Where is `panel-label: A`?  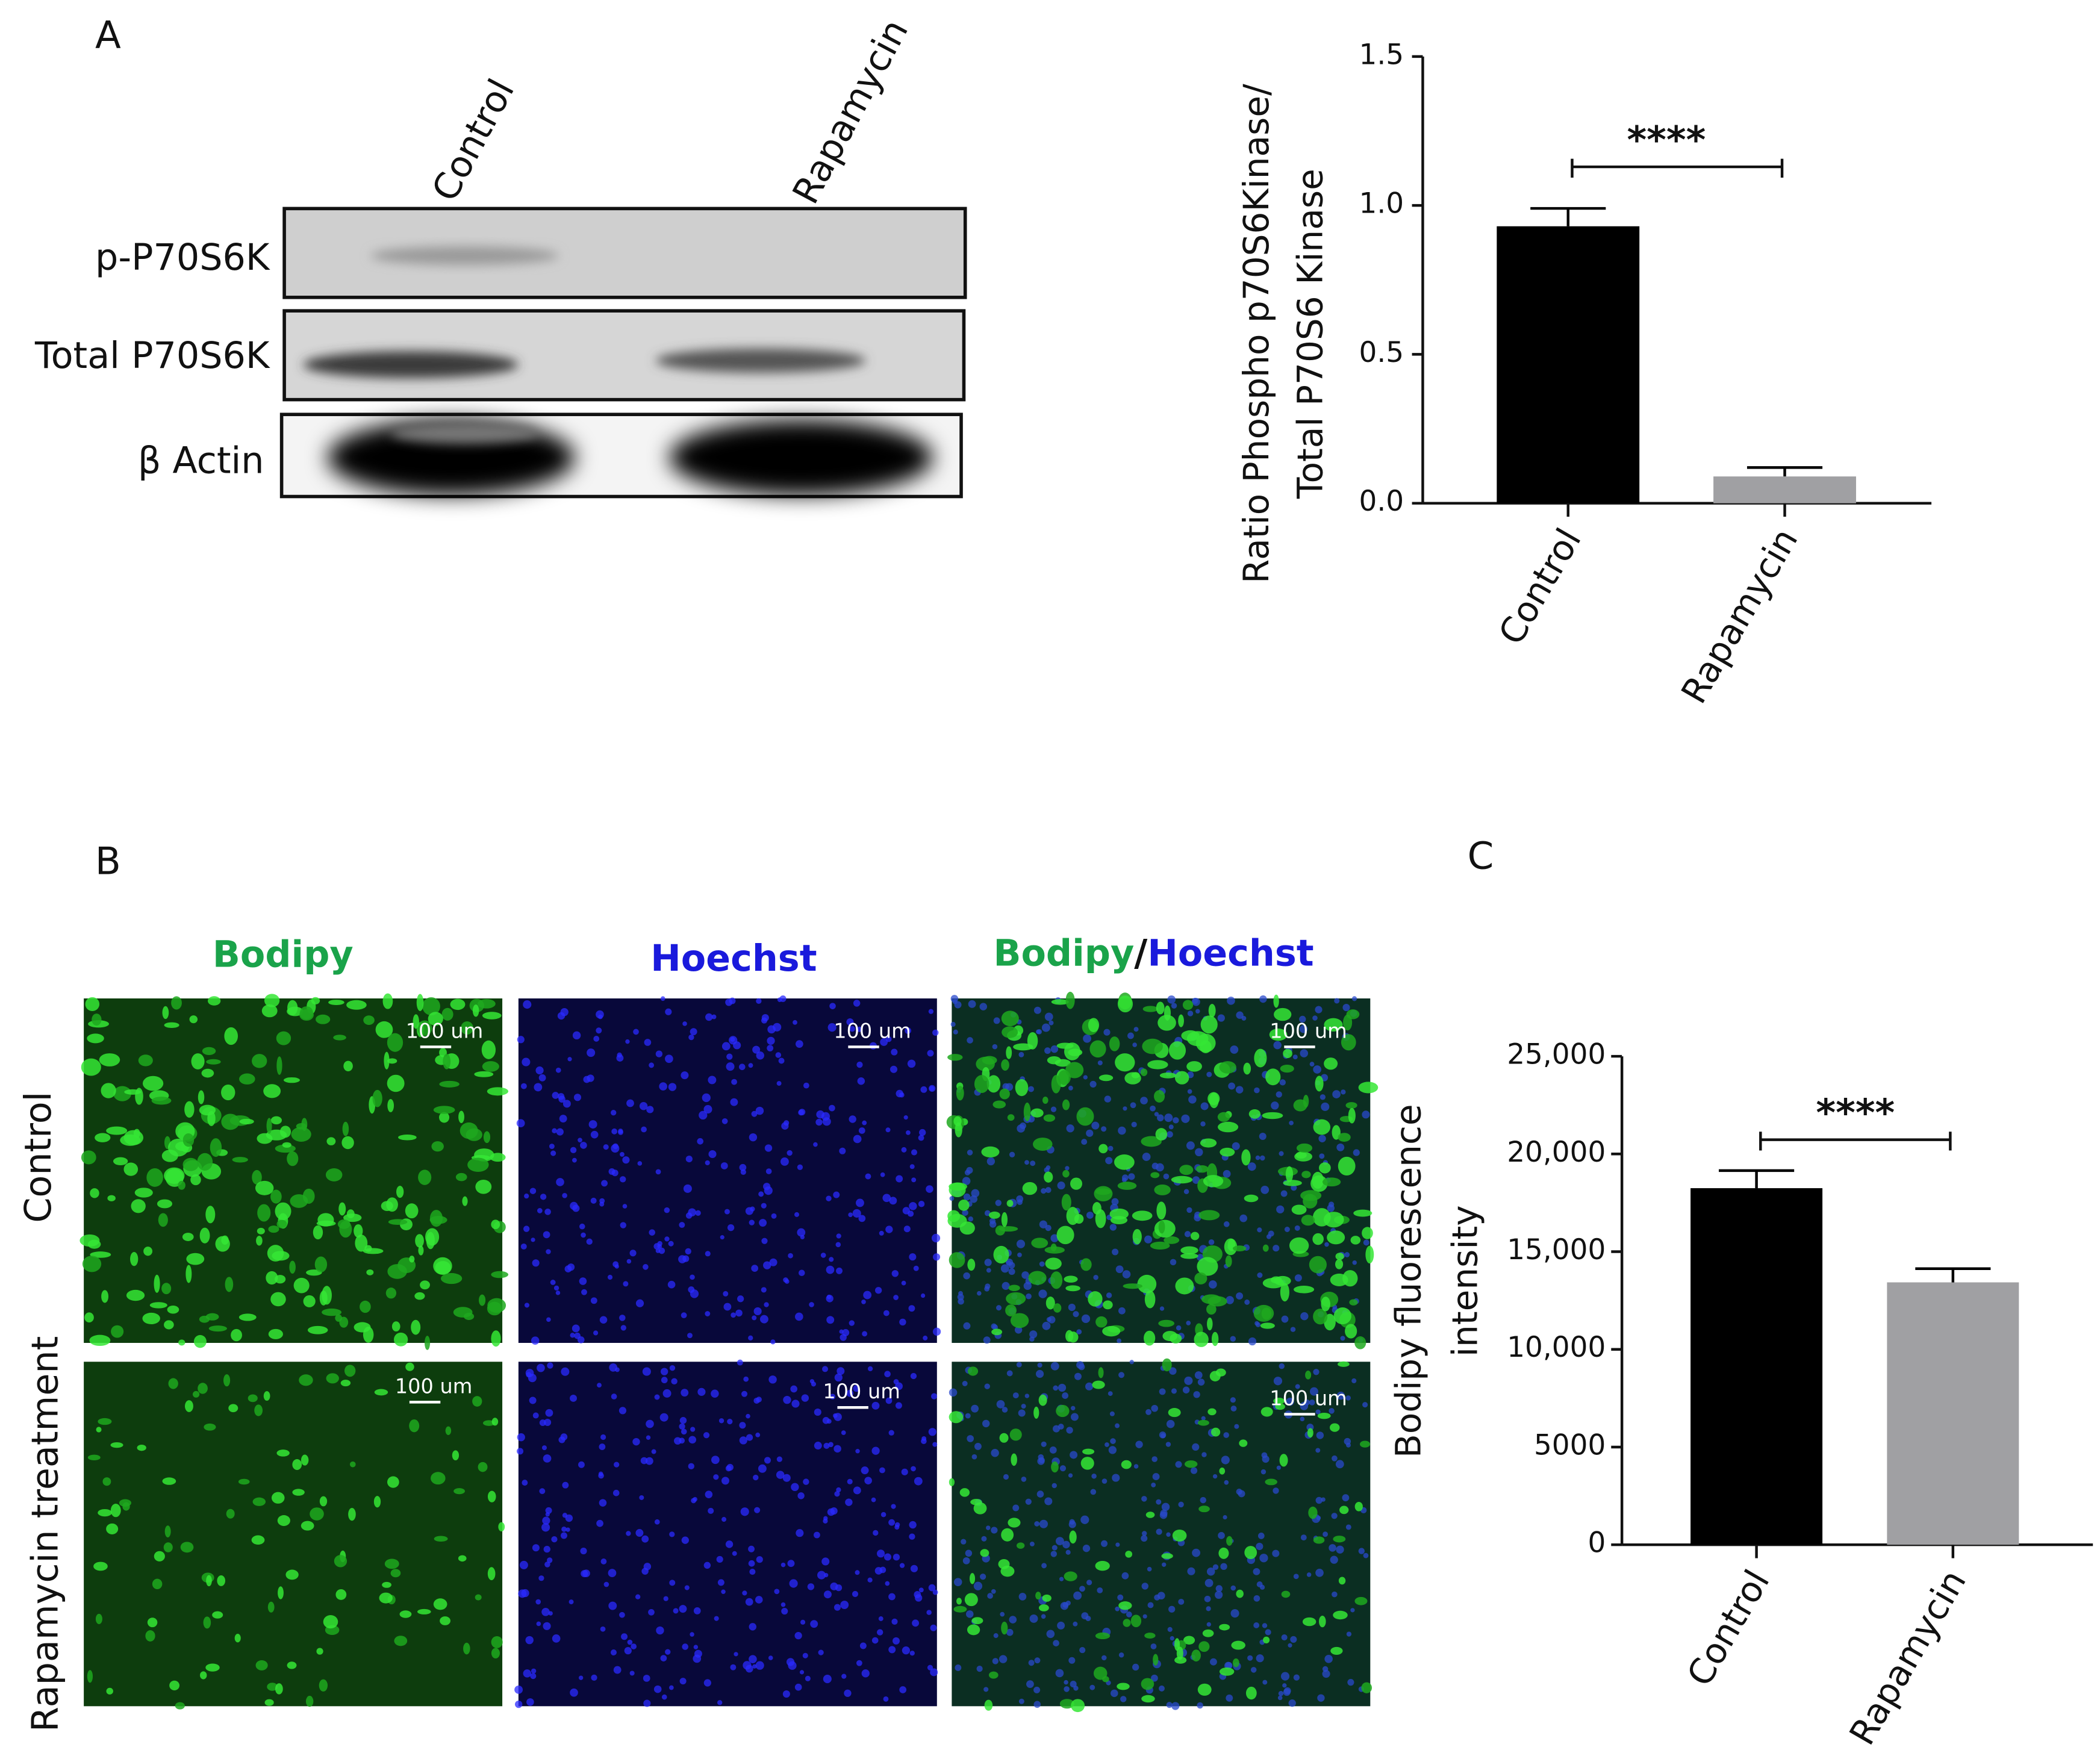 panel-label: A is located at coordinates (108, 35).